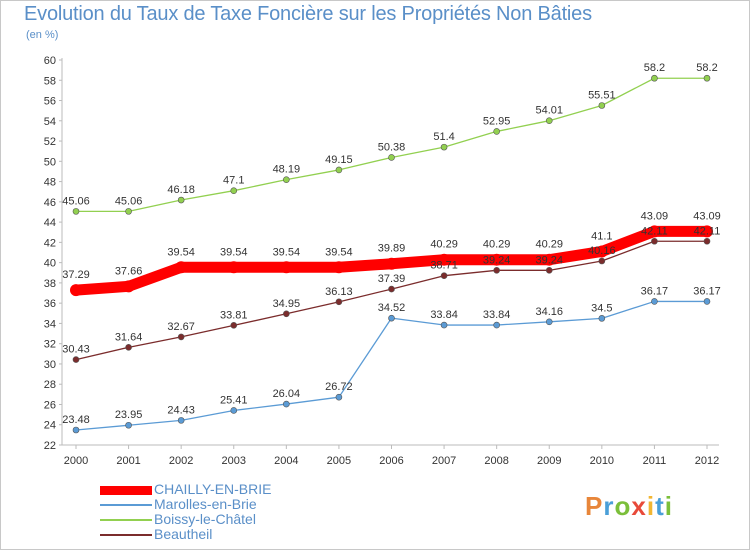  I want to click on data-label-marolles-en-brie: 24.43, so click(181, 410).